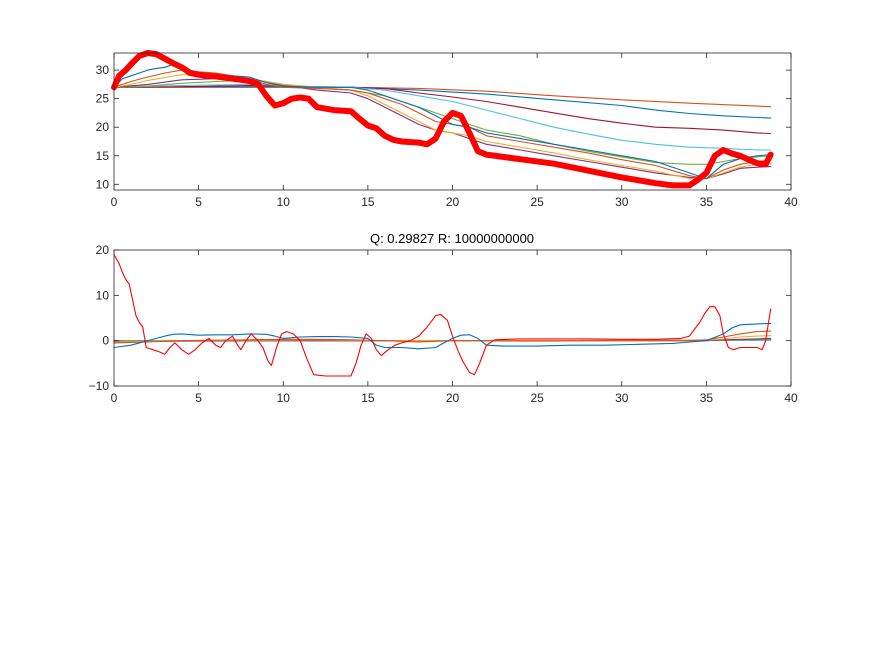 Image resolution: width=875 pixels, height=656 pixels. I want to click on bottom-xtick-label: 30, so click(622, 398).